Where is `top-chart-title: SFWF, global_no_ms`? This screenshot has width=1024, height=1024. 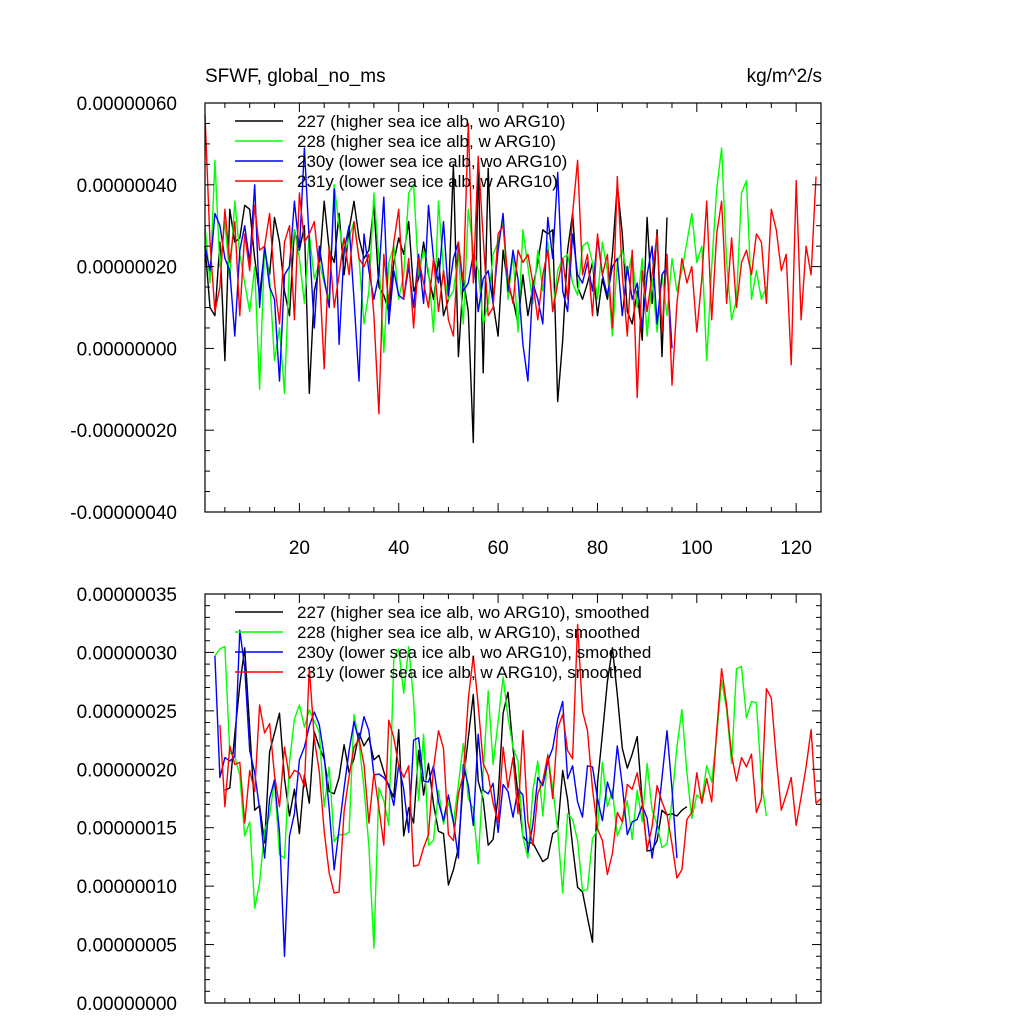
top-chart-title: SFWF, global_no_ms is located at coordinates (295, 76).